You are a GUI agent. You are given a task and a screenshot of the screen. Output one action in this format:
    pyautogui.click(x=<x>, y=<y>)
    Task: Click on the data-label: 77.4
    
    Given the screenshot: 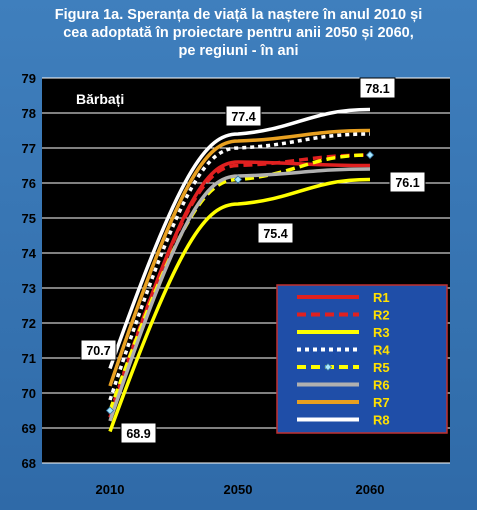 What is the action you would take?
    pyautogui.click(x=243, y=117)
    